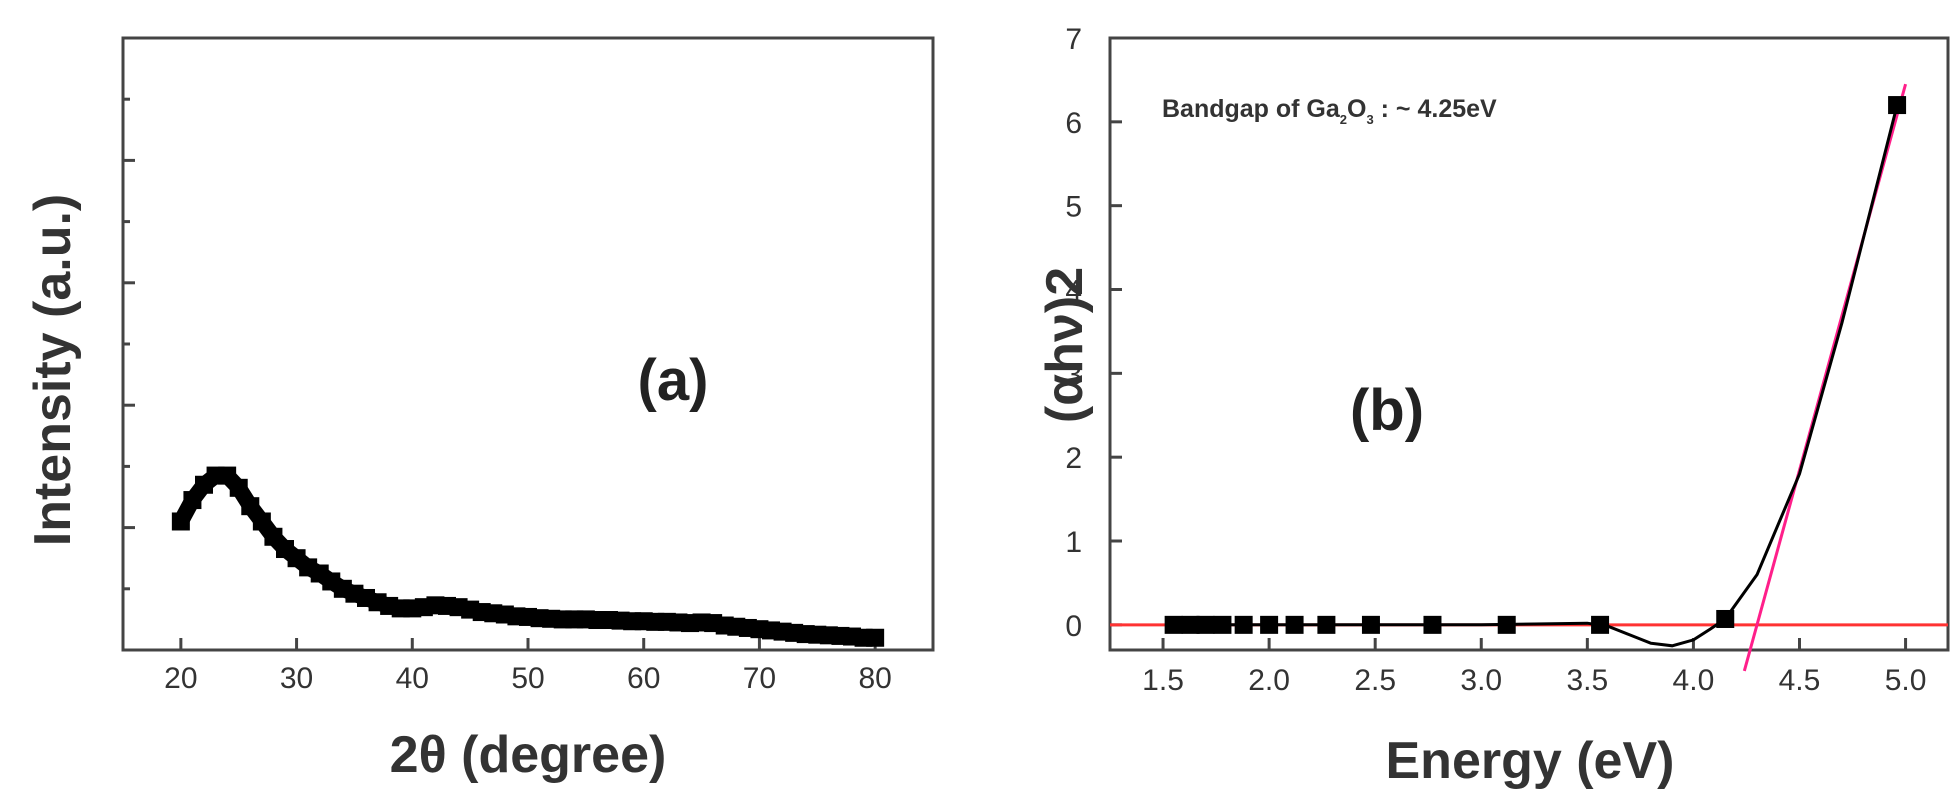  Describe the element at coordinates (527, 678) in the screenshot. I see `x-tick-label-a: 50` at that location.